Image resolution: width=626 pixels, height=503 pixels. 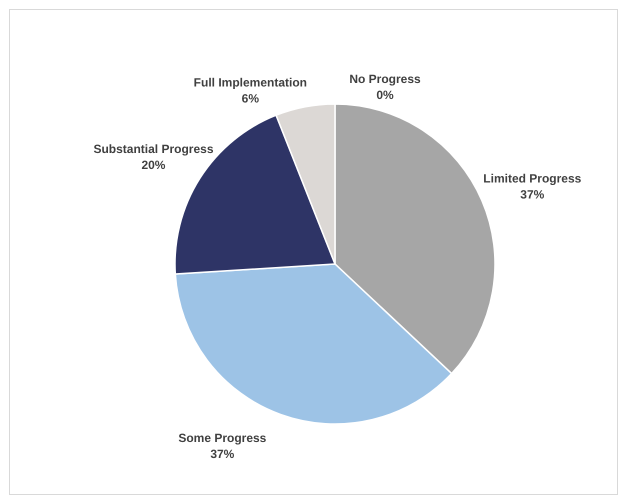 What do you see at coordinates (385, 95) in the screenshot?
I see `text: 0%` at bounding box center [385, 95].